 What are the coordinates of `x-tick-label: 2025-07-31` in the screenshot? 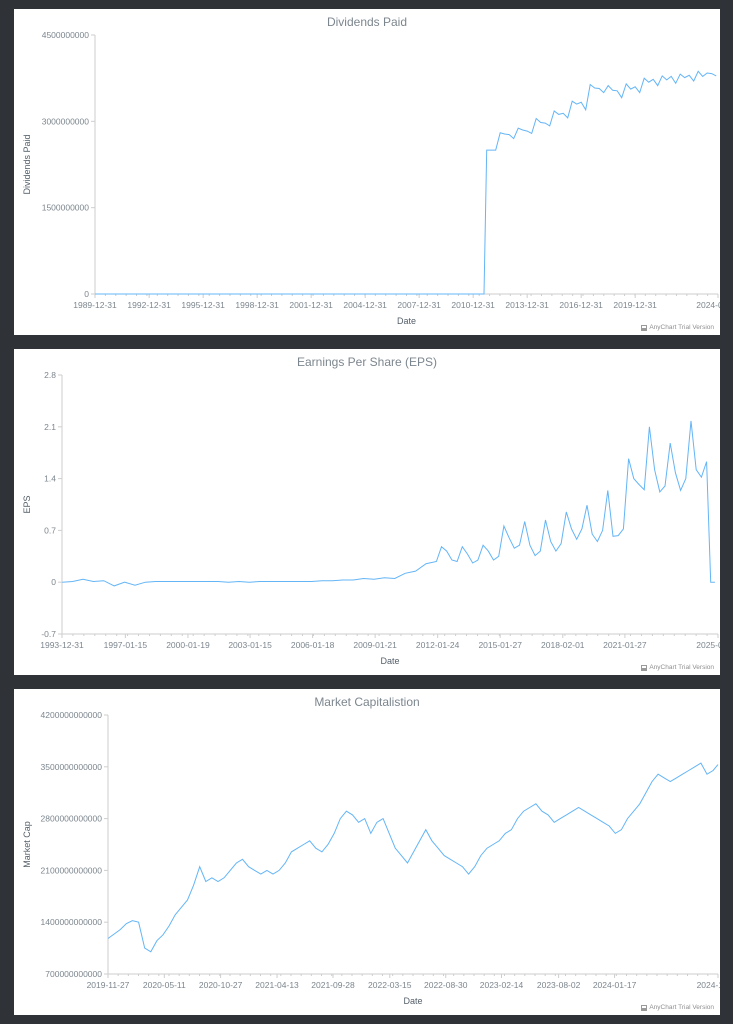 It's located at (708, 645).